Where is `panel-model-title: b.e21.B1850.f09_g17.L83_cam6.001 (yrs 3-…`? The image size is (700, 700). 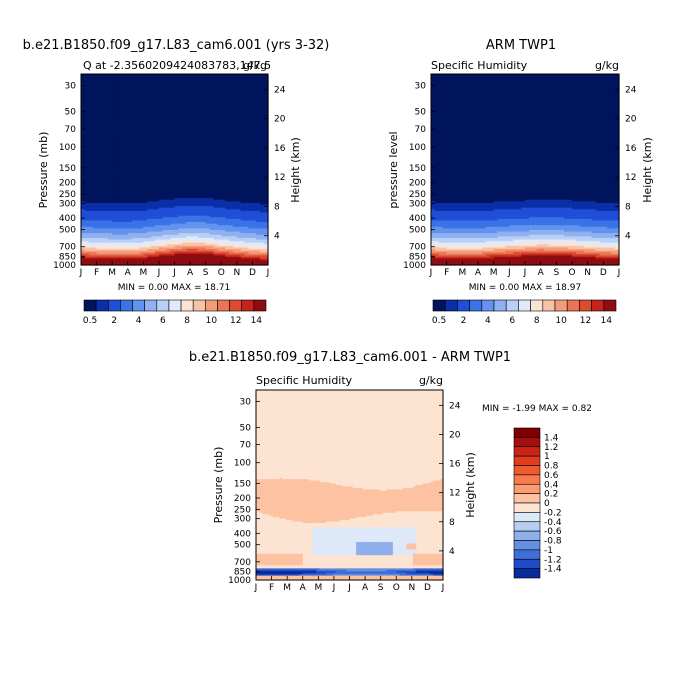 panel-model-title: b.e21.B1850.f09_g17.L83_cam6.001 (yrs 3-… is located at coordinates (176, 45).